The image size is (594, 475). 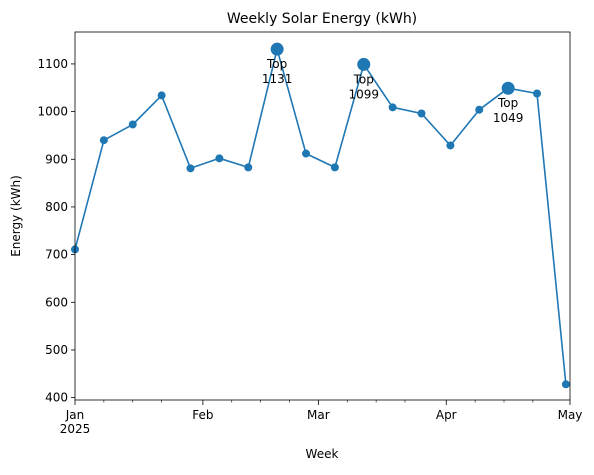 I want to click on y-tick-label: 1100, so click(x=52, y=64).